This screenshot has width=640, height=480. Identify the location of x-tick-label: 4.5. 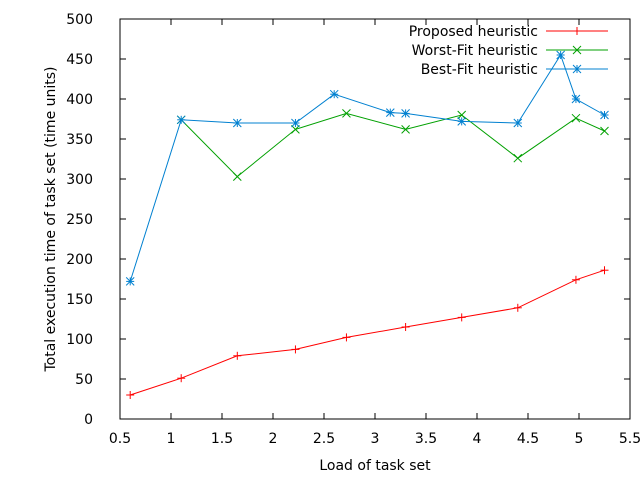
(528, 439).